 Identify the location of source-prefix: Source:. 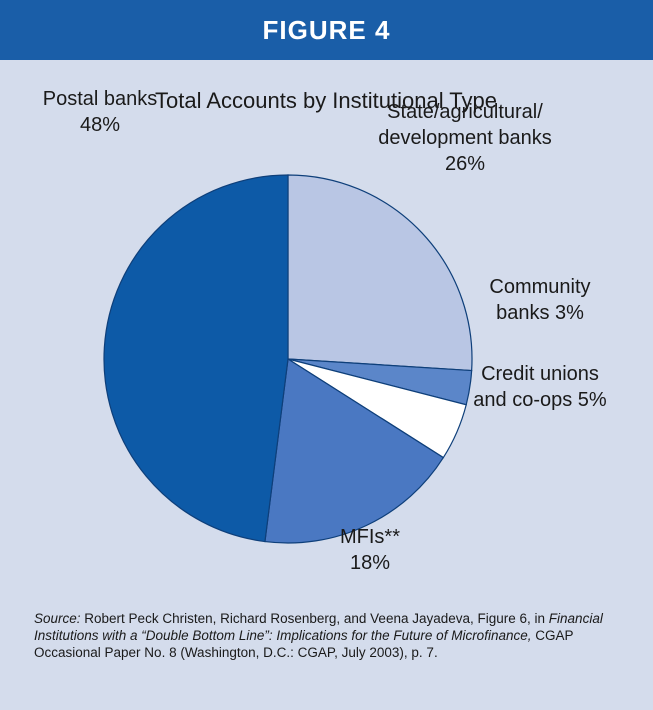
(57, 618).